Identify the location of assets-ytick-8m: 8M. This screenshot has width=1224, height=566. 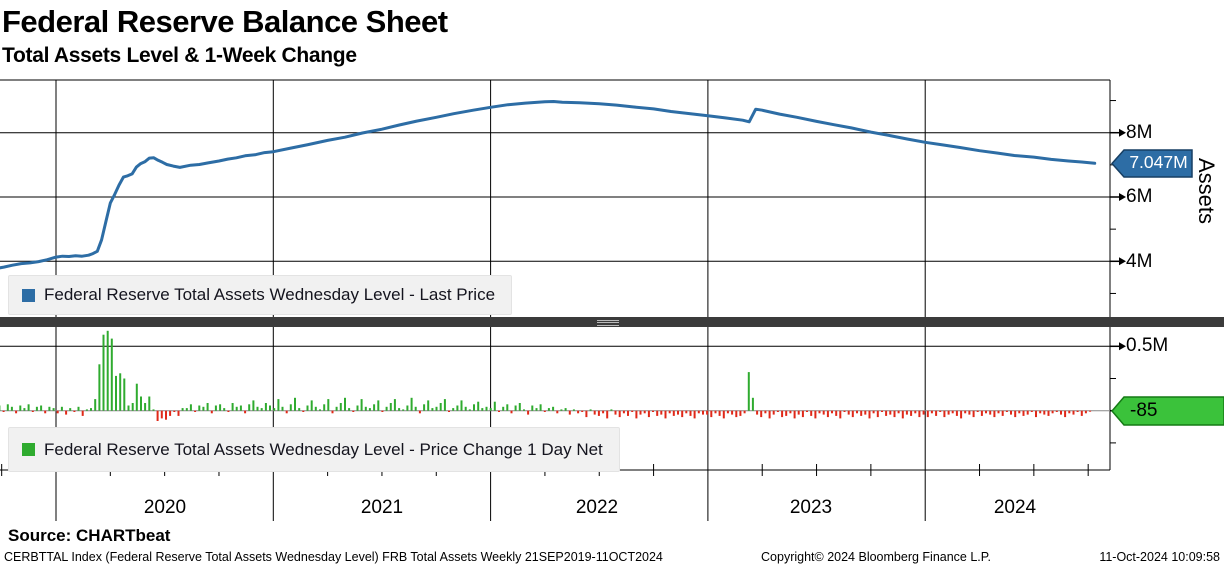
(1139, 132).